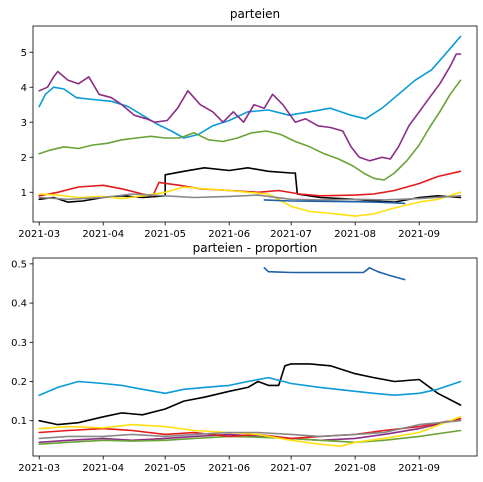 The width and height of the screenshot is (483, 482). What do you see at coordinates (24, 193) in the screenshot?
I see `y-tick-label: 1` at bounding box center [24, 193].